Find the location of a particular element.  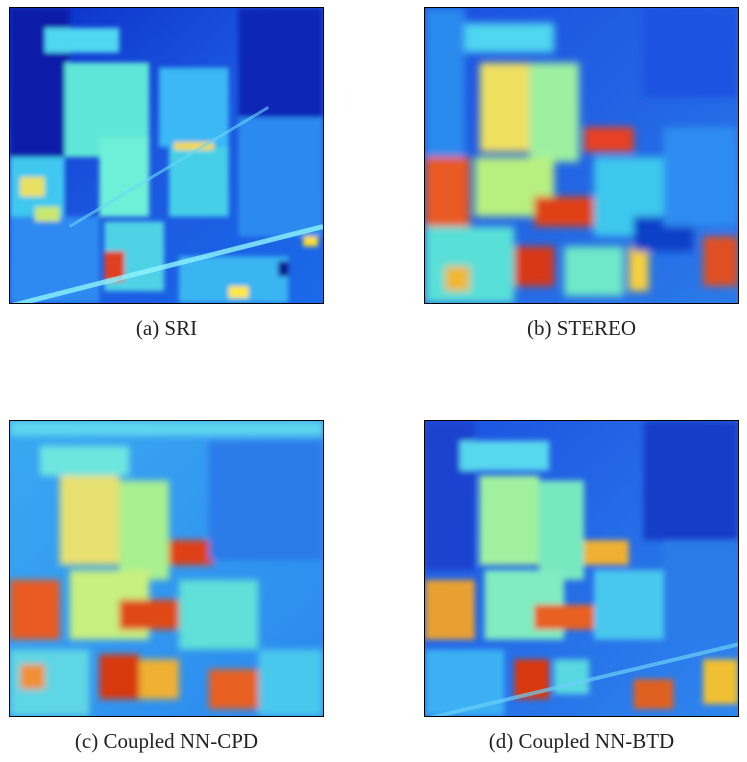

caption-stereo: (b) STEREO is located at coordinates (581, 328).